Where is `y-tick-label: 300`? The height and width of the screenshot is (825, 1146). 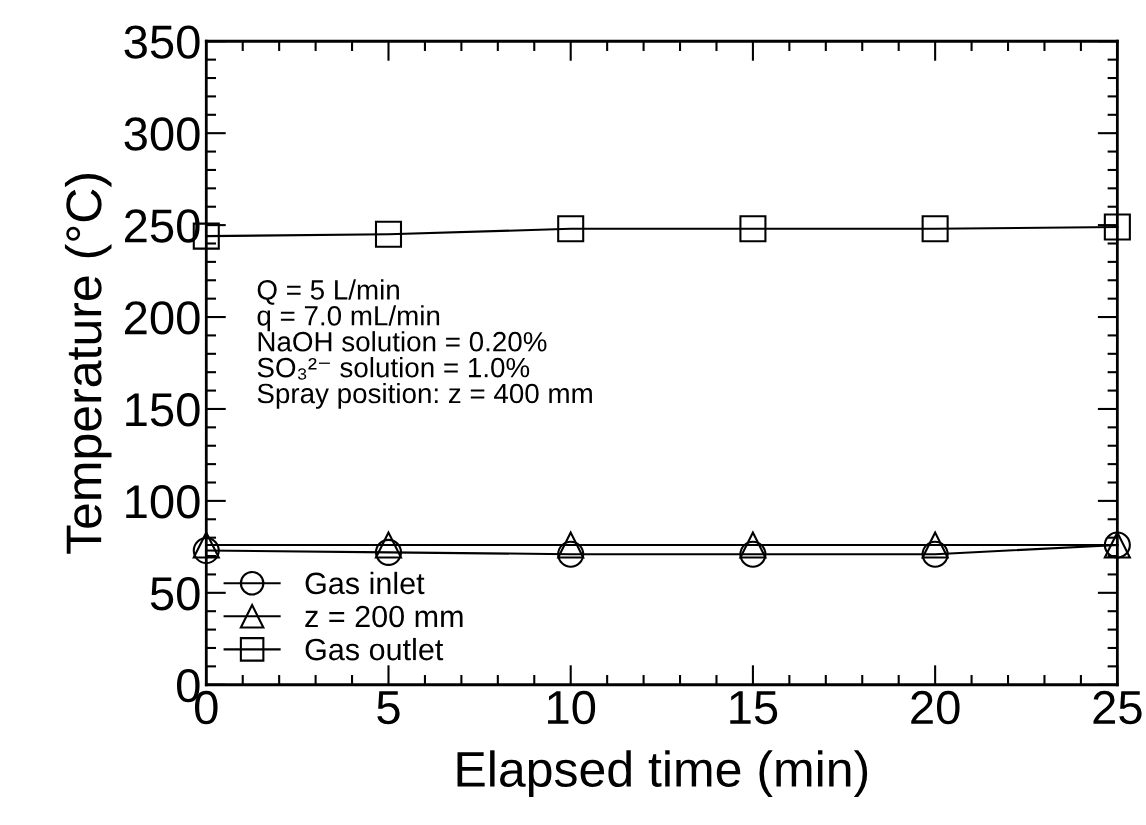
y-tick-label: 300 is located at coordinates (162, 134).